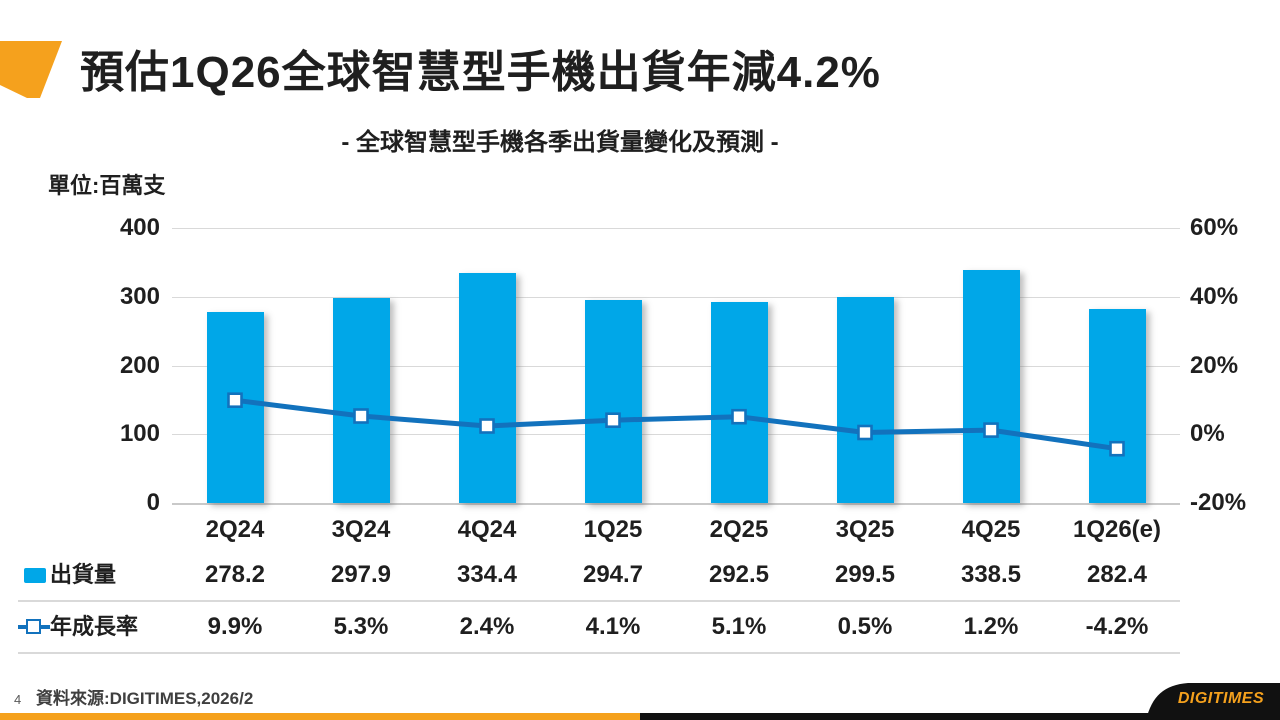 The width and height of the screenshot is (1280, 720). I want to click on table-cell-年成長率-2Q25: 5.1%, so click(739, 626).